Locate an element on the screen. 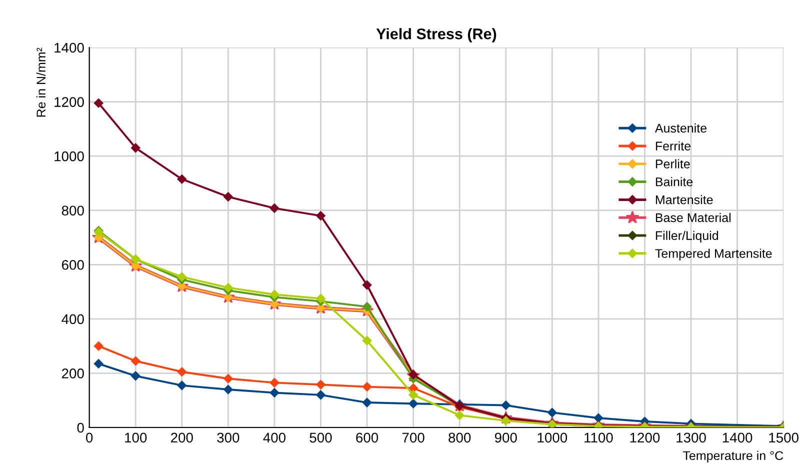 This screenshot has width=812, height=475. x-tick-label: 700 is located at coordinates (413, 437).